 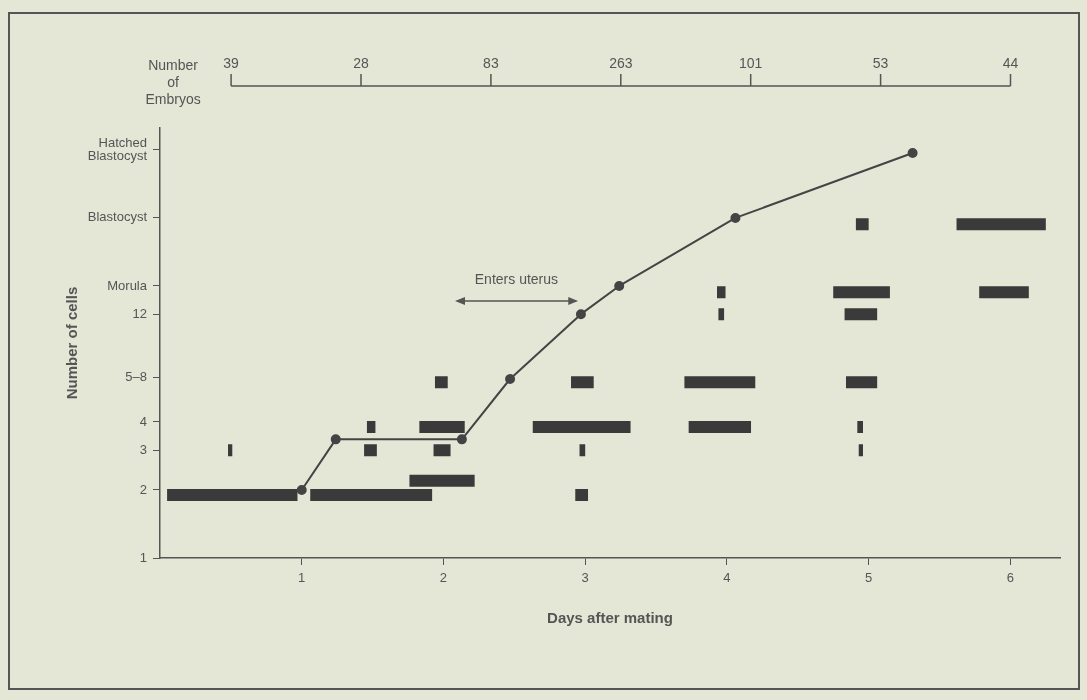 What do you see at coordinates (516, 279) in the screenshot?
I see `annotation: Enters uterus` at bounding box center [516, 279].